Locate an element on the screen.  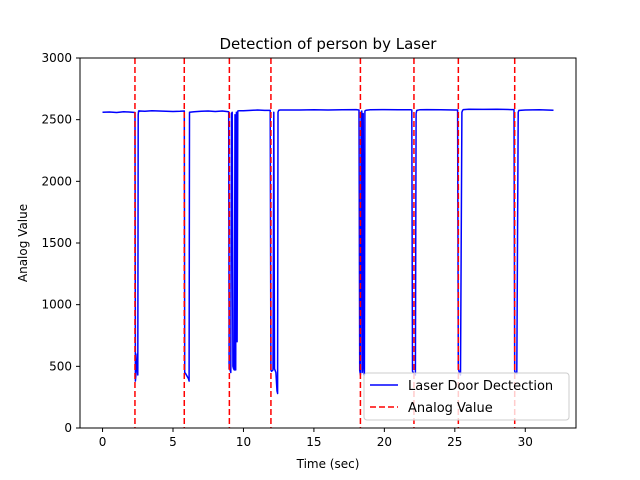
y-tick-label: 1500 is located at coordinates (56, 243).